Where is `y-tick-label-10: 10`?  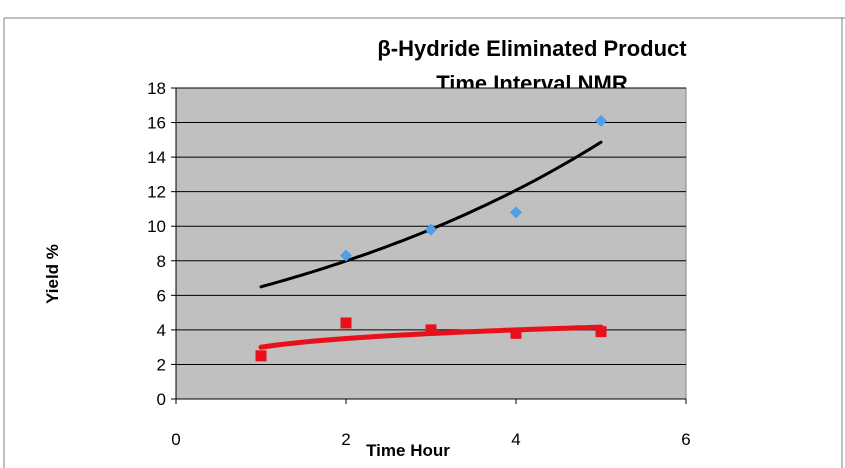
y-tick-label-10: 10 is located at coordinates (156, 226).